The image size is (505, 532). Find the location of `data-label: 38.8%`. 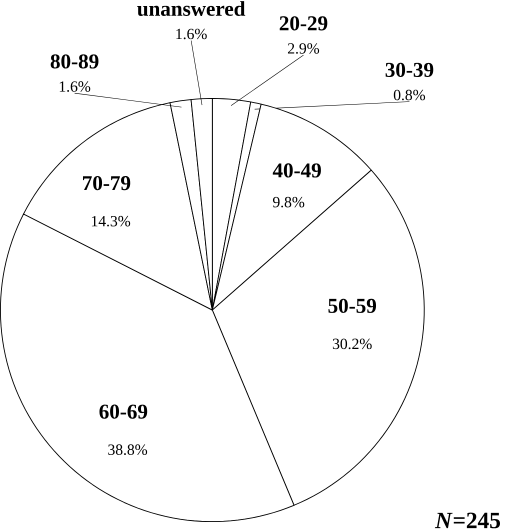

data-label: 38.8% is located at coordinates (128, 449).